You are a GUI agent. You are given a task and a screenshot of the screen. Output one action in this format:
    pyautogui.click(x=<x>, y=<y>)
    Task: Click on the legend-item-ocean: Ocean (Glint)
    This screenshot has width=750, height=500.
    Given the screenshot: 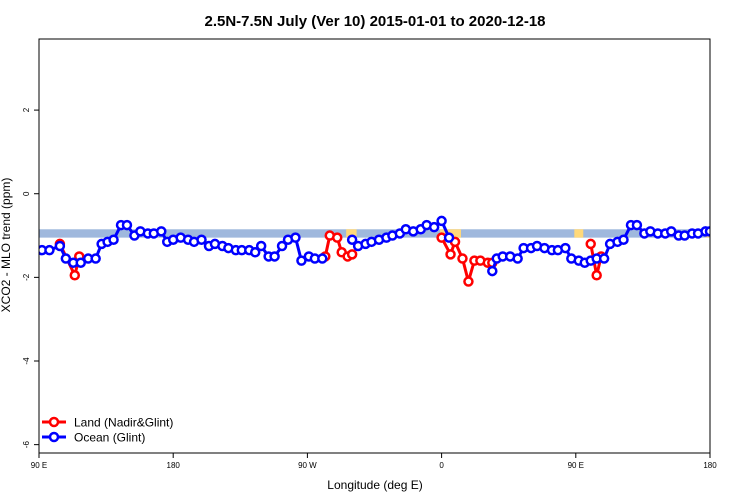 What is the action you would take?
    pyautogui.click(x=93, y=438)
    